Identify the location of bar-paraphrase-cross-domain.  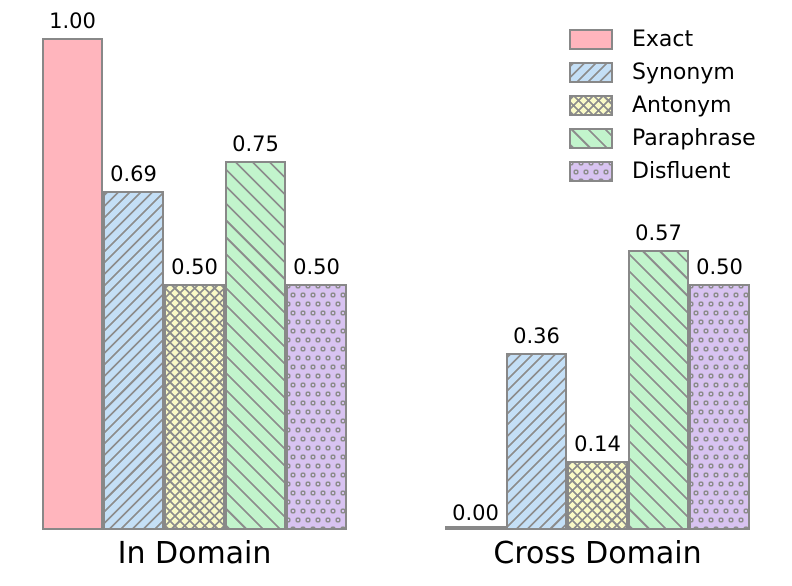
(658, 390).